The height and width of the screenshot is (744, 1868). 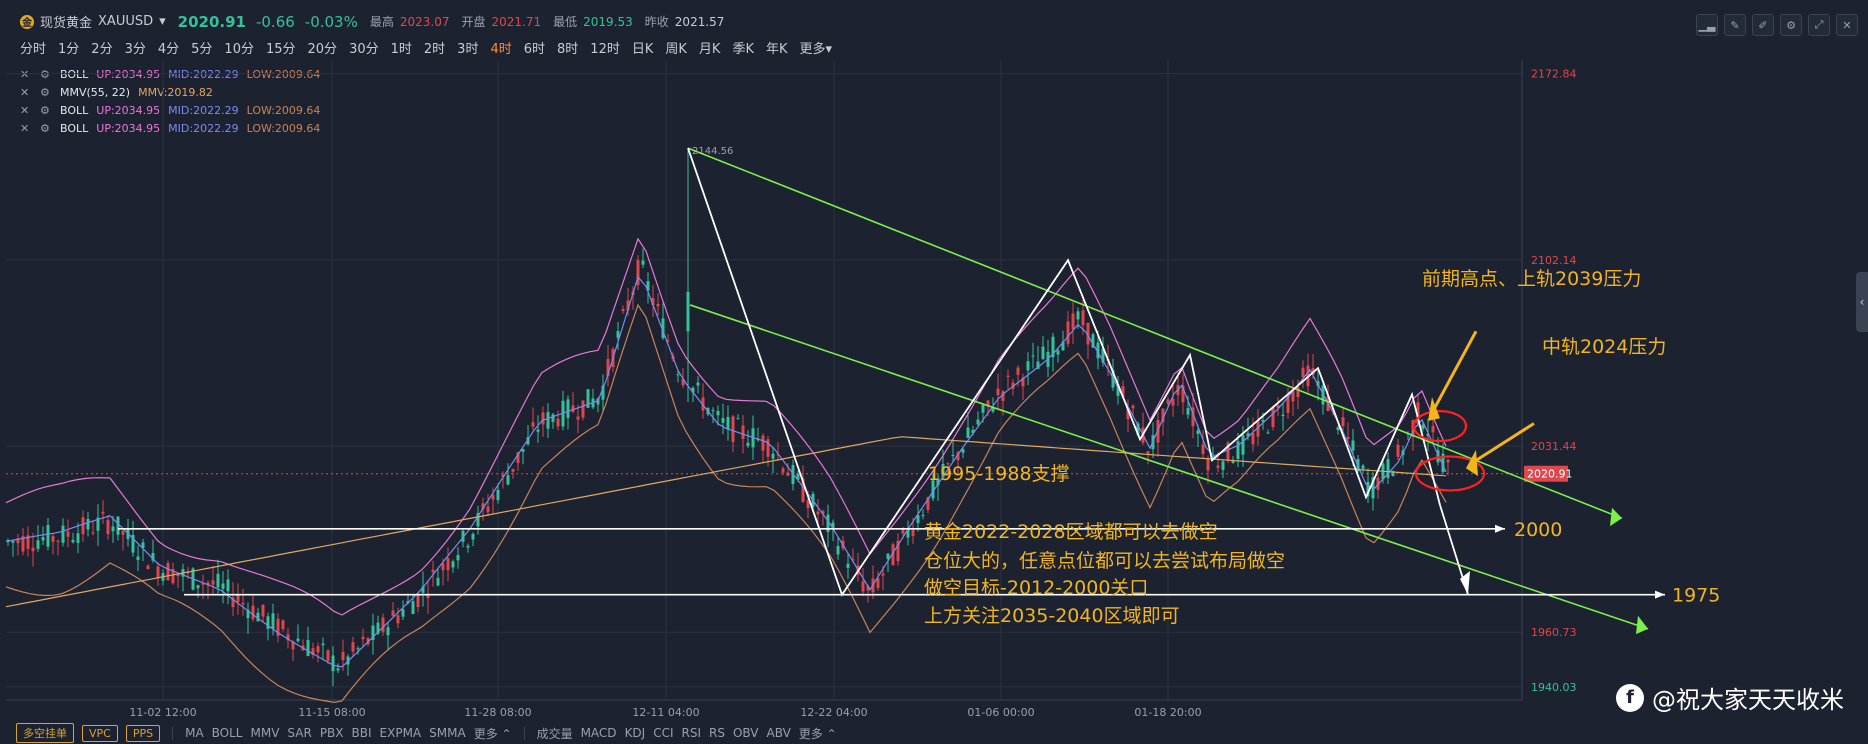 What do you see at coordinates (709, 49) in the screenshot?
I see `period-tab: 月K` at bounding box center [709, 49].